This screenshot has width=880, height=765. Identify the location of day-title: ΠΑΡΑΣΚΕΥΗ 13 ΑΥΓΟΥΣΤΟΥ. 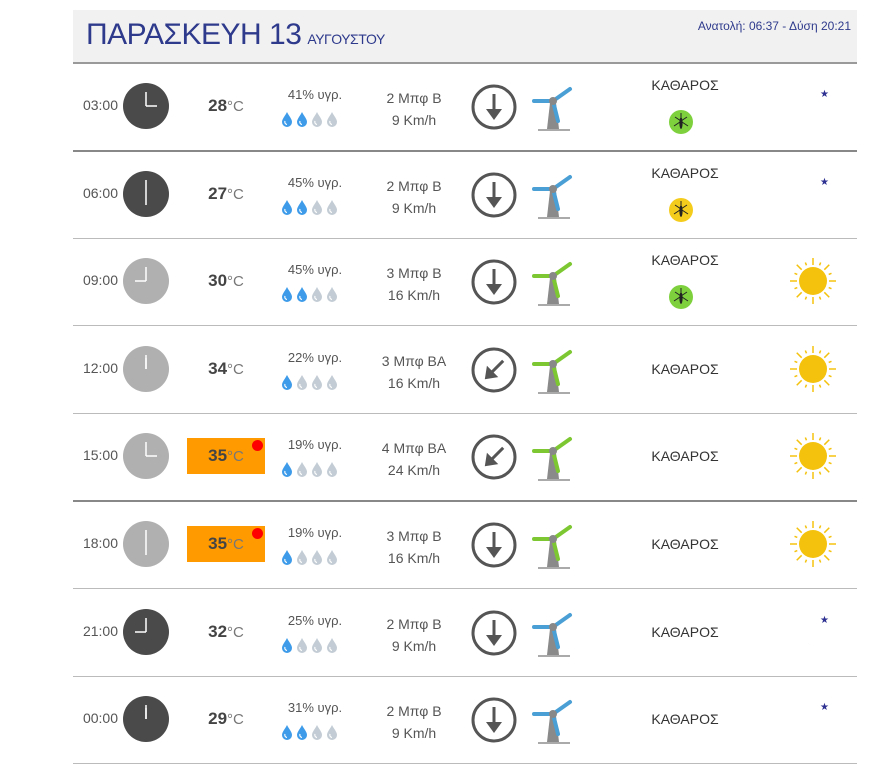
(235, 35).